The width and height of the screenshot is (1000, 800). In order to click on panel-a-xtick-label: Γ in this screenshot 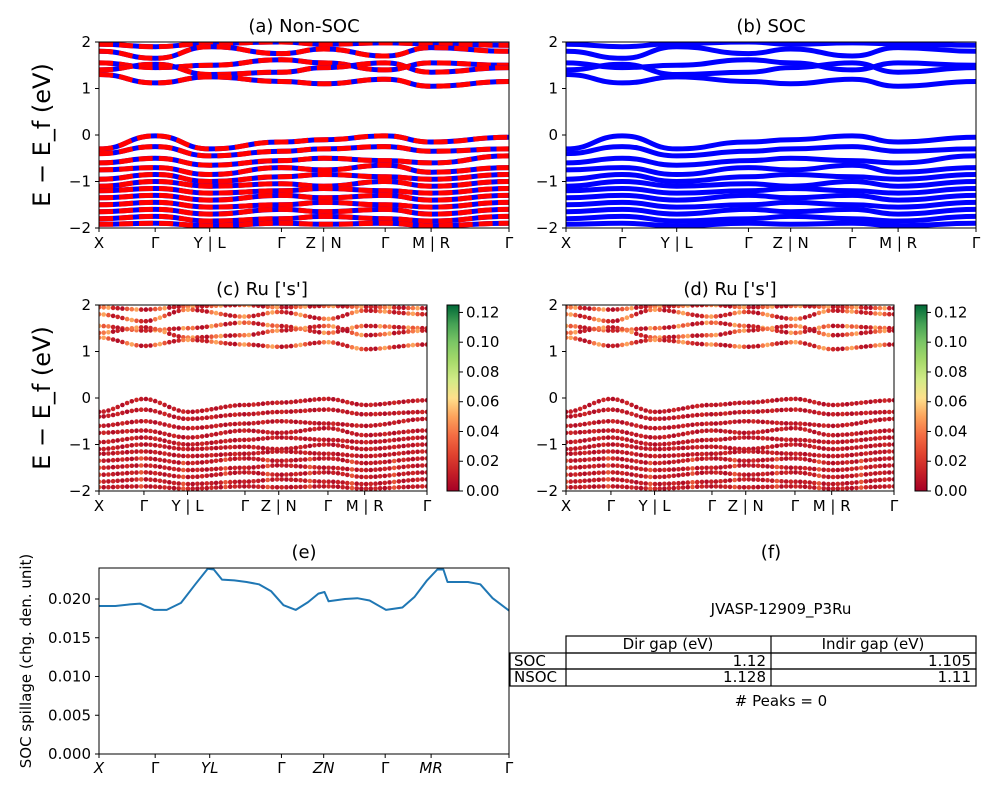, I will do `click(385, 243)`.